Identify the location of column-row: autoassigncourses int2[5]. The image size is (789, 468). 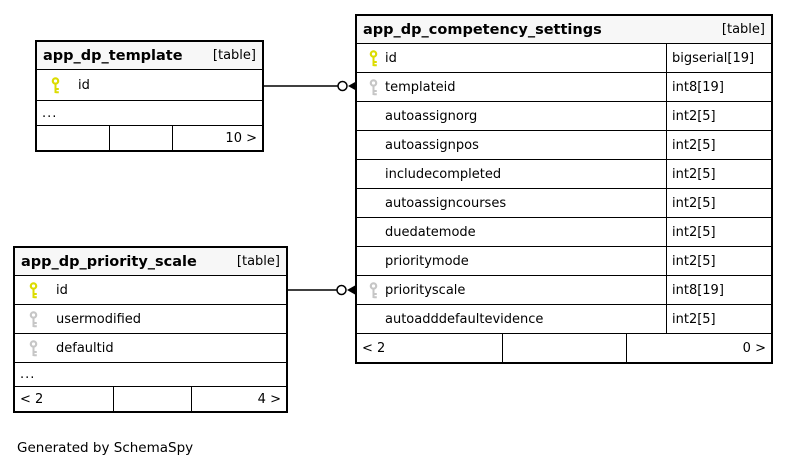
(564, 203).